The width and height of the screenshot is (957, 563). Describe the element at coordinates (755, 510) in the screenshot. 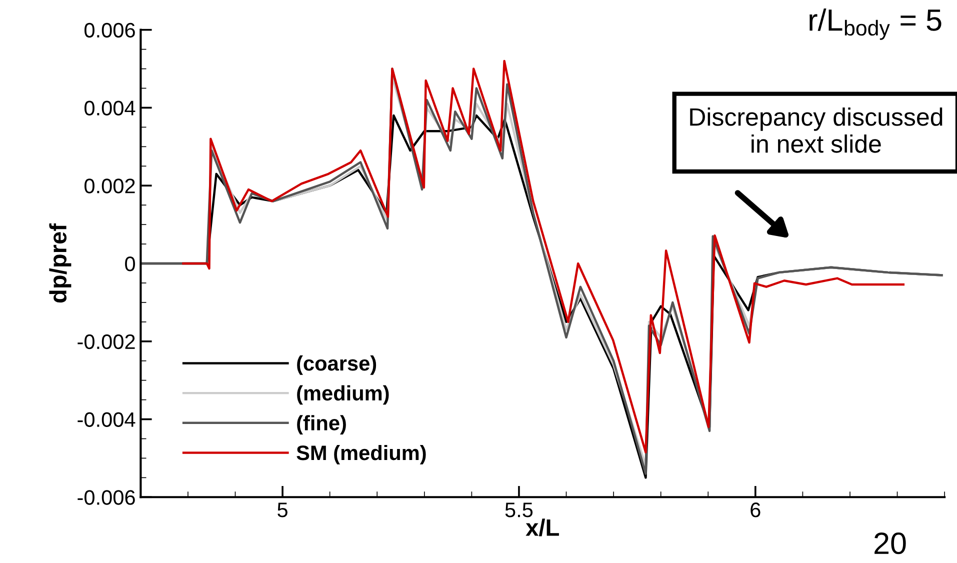

I see `x-tick-label: 6` at that location.